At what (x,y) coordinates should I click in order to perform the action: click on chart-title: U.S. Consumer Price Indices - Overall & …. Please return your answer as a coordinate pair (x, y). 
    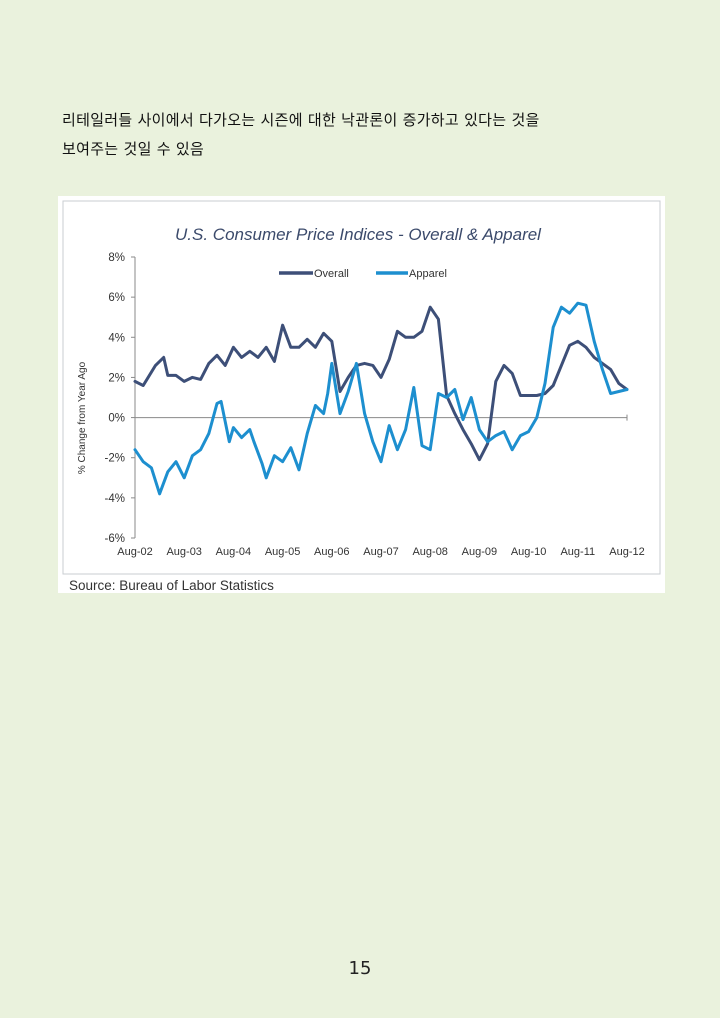
    Looking at the image, I should click on (358, 234).